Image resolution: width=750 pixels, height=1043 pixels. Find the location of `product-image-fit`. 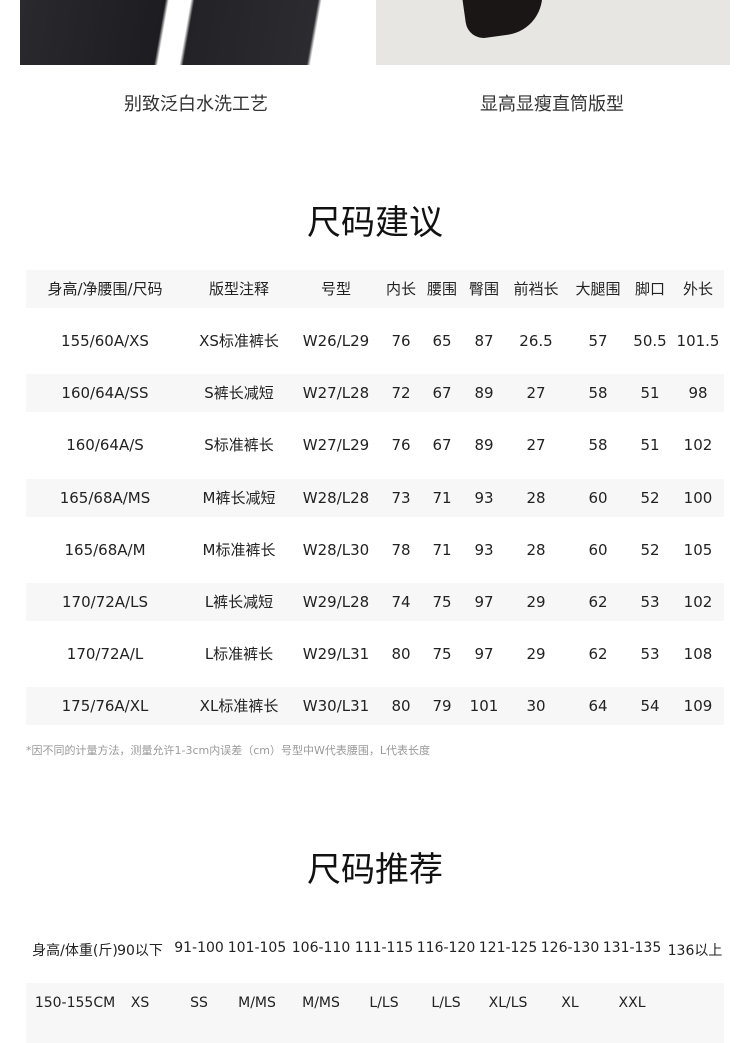

product-image-fit is located at coordinates (553, 32).